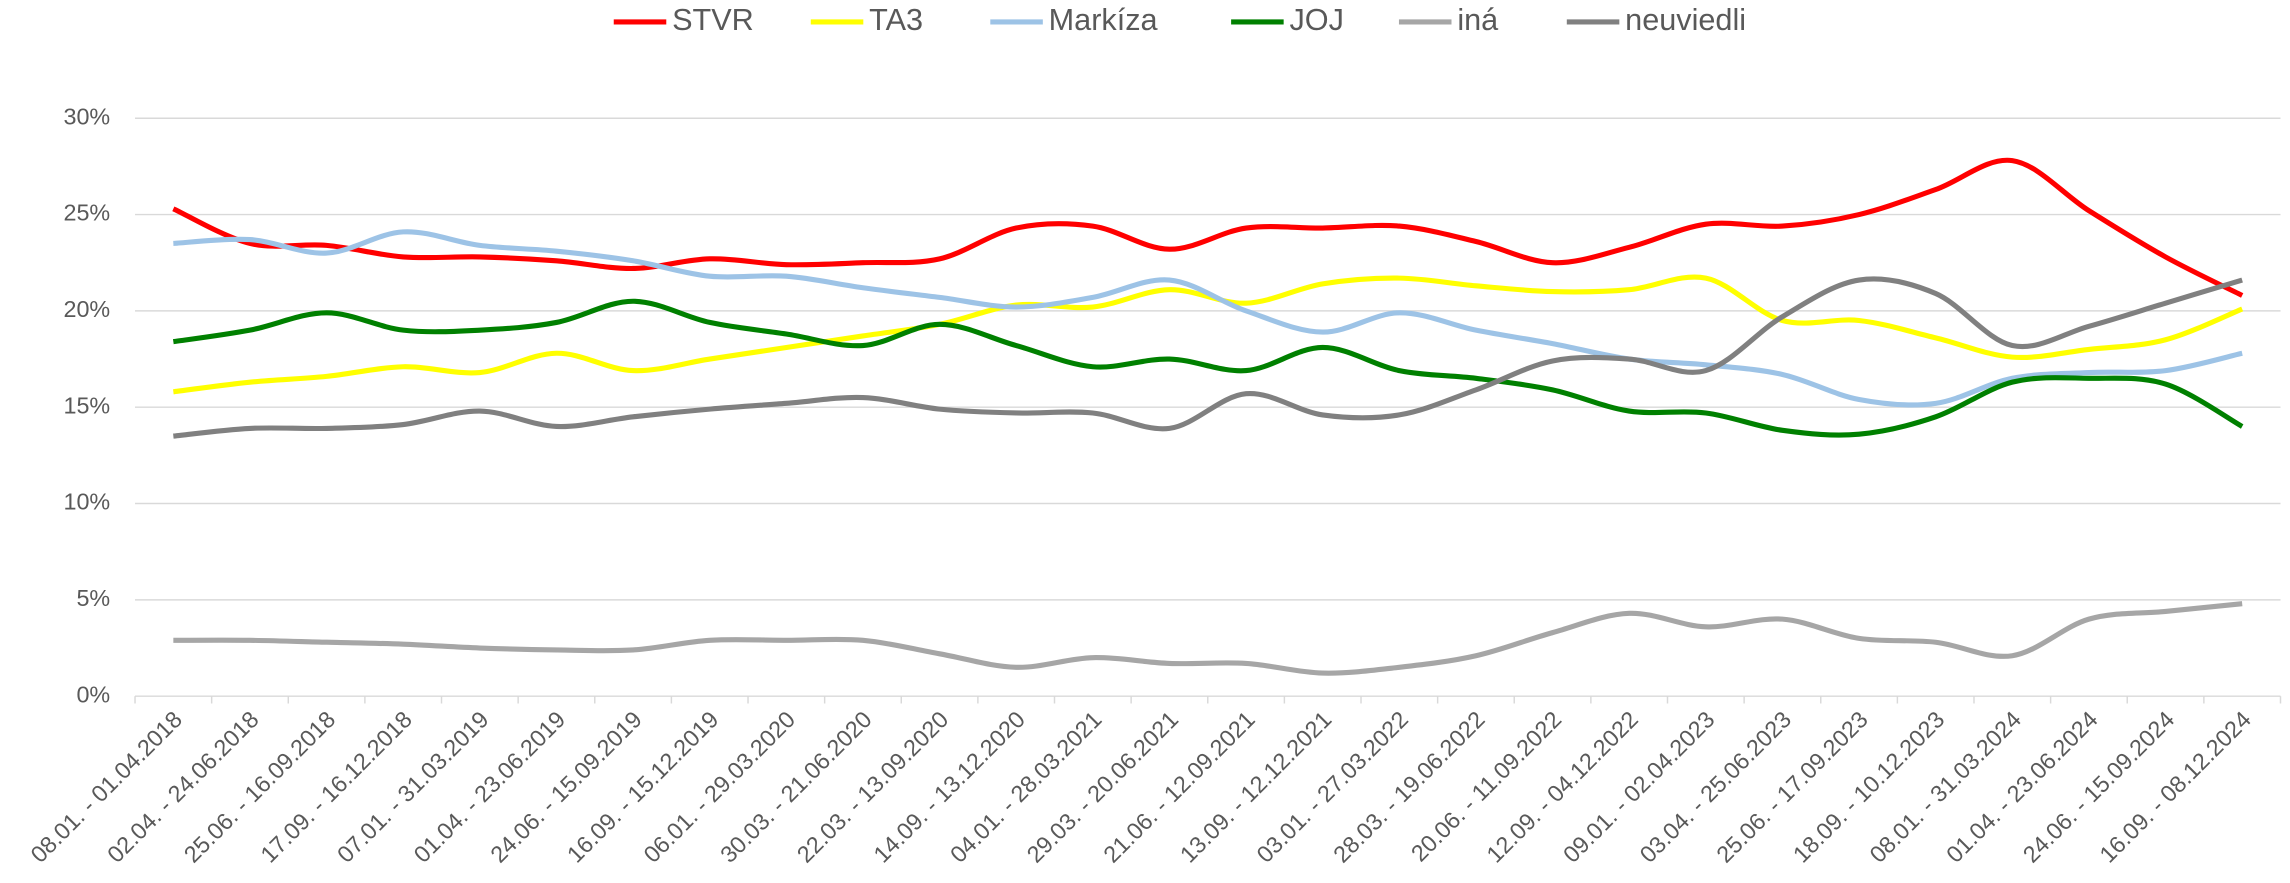 The image size is (2290, 883). I want to click on y-tick-label: 30%, so click(86, 116).